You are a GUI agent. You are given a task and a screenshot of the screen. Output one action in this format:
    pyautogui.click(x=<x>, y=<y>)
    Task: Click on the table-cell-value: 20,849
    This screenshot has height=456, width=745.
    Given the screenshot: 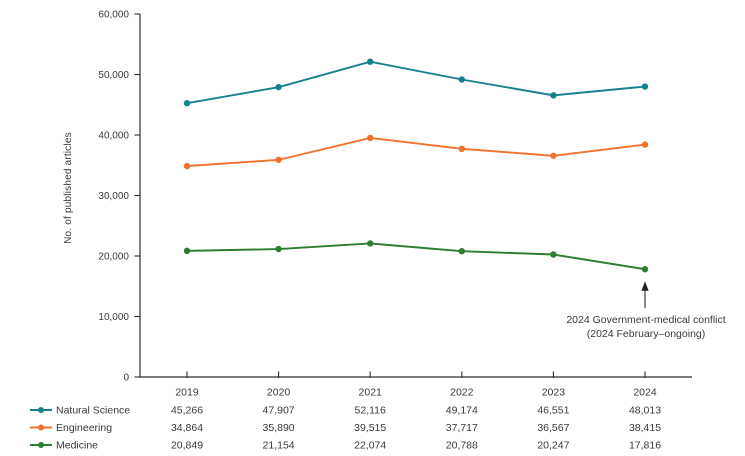 What is the action you would take?
    pyautogui.click(x=187, y=446)
    